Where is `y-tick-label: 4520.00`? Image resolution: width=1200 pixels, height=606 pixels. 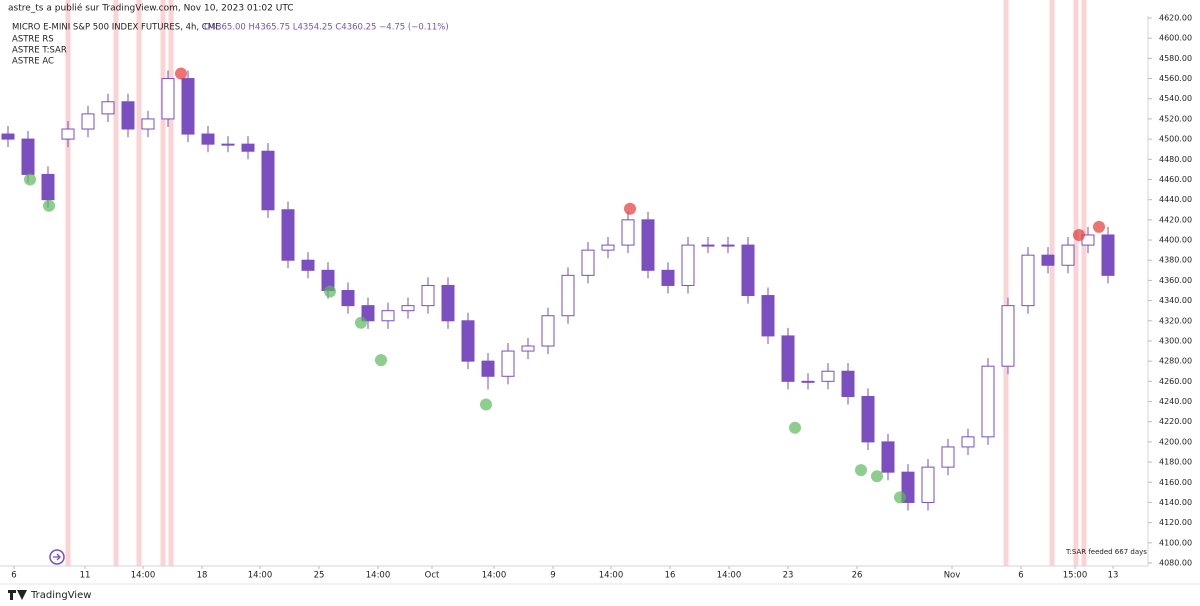
y-tick-label: 4520.00 is located at coordinates (1175, 118).